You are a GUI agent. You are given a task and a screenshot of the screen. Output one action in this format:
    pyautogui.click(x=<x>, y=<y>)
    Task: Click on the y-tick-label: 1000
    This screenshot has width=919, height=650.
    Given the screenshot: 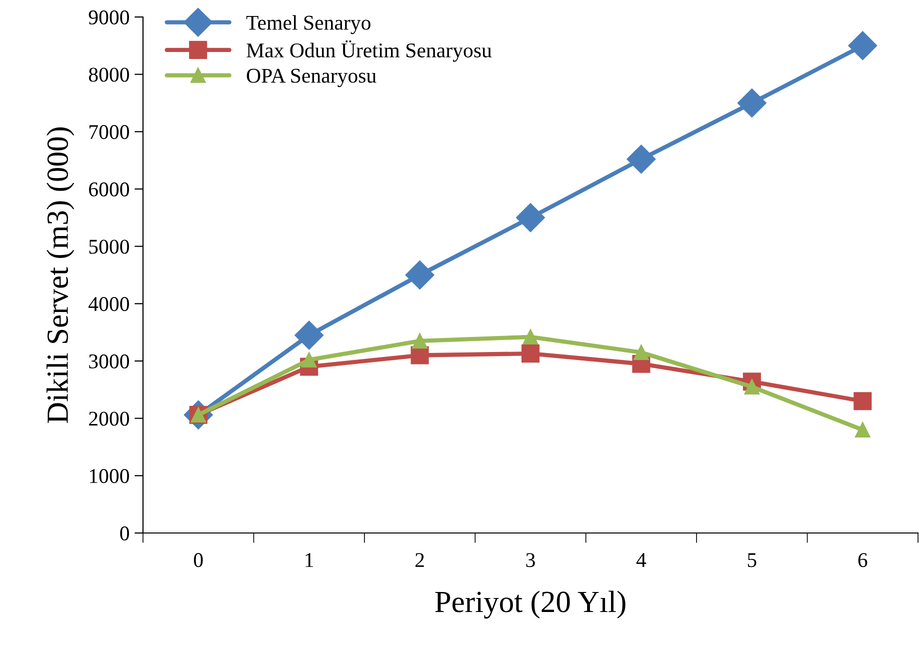 What is the action you would take?
    pyautogui.click(x=110, y=476)
    